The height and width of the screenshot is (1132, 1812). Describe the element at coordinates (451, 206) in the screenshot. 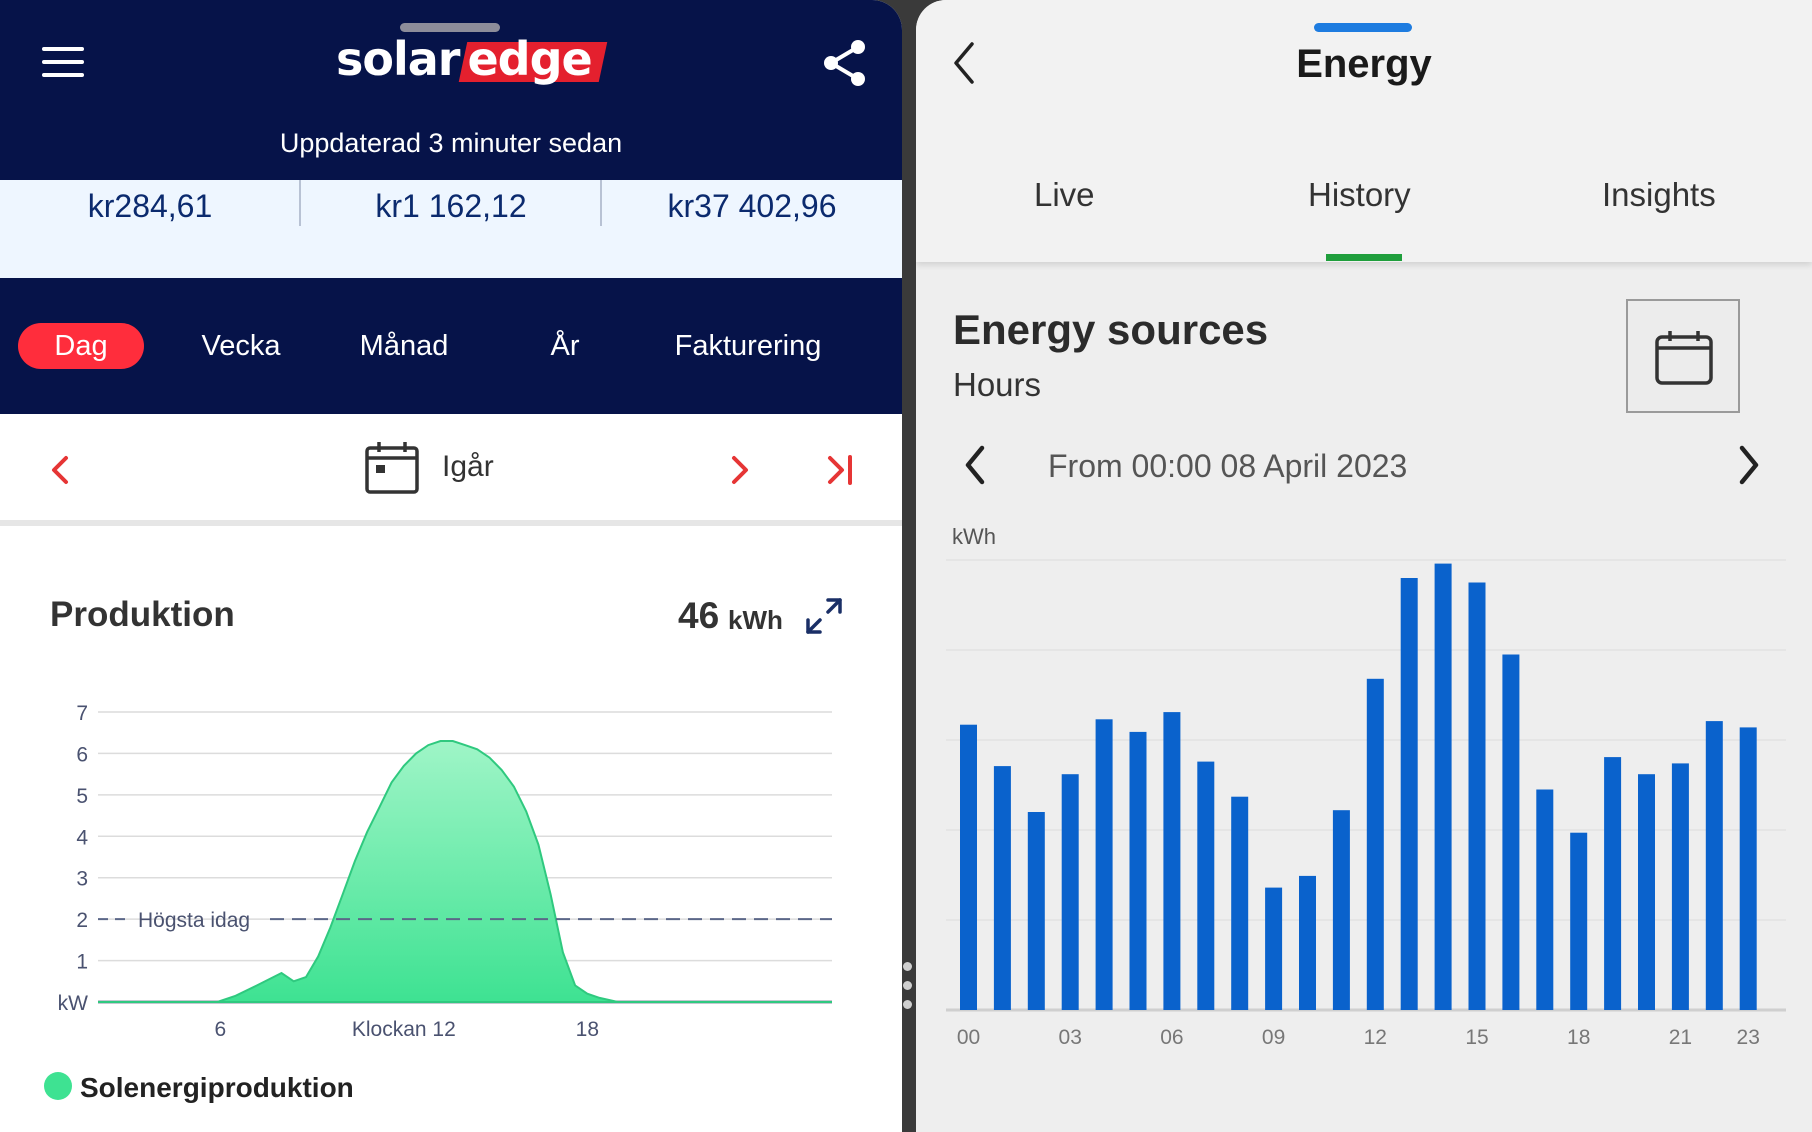

I see `amount-month: kr1 162,12` at that location.